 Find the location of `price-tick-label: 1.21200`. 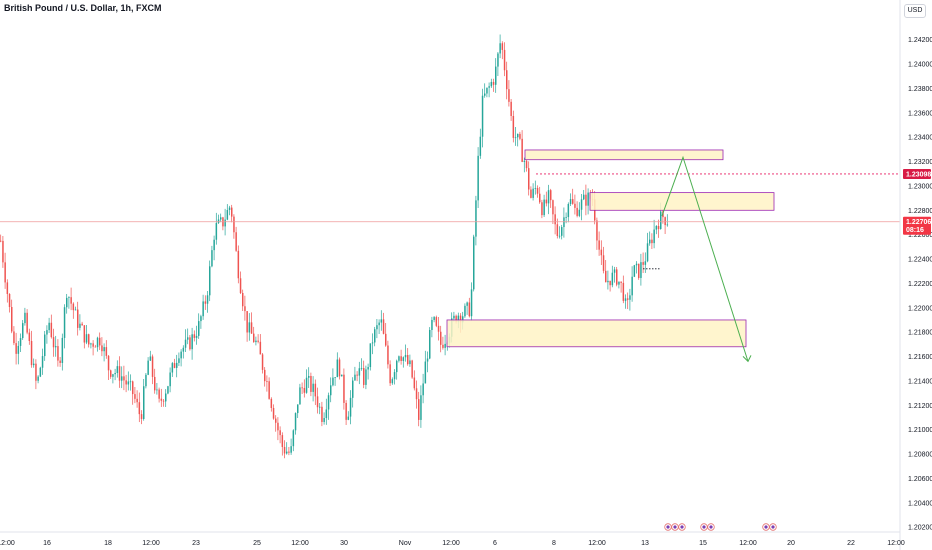

price-tick-label: 1.21200 is located at coordinates (920, 406).